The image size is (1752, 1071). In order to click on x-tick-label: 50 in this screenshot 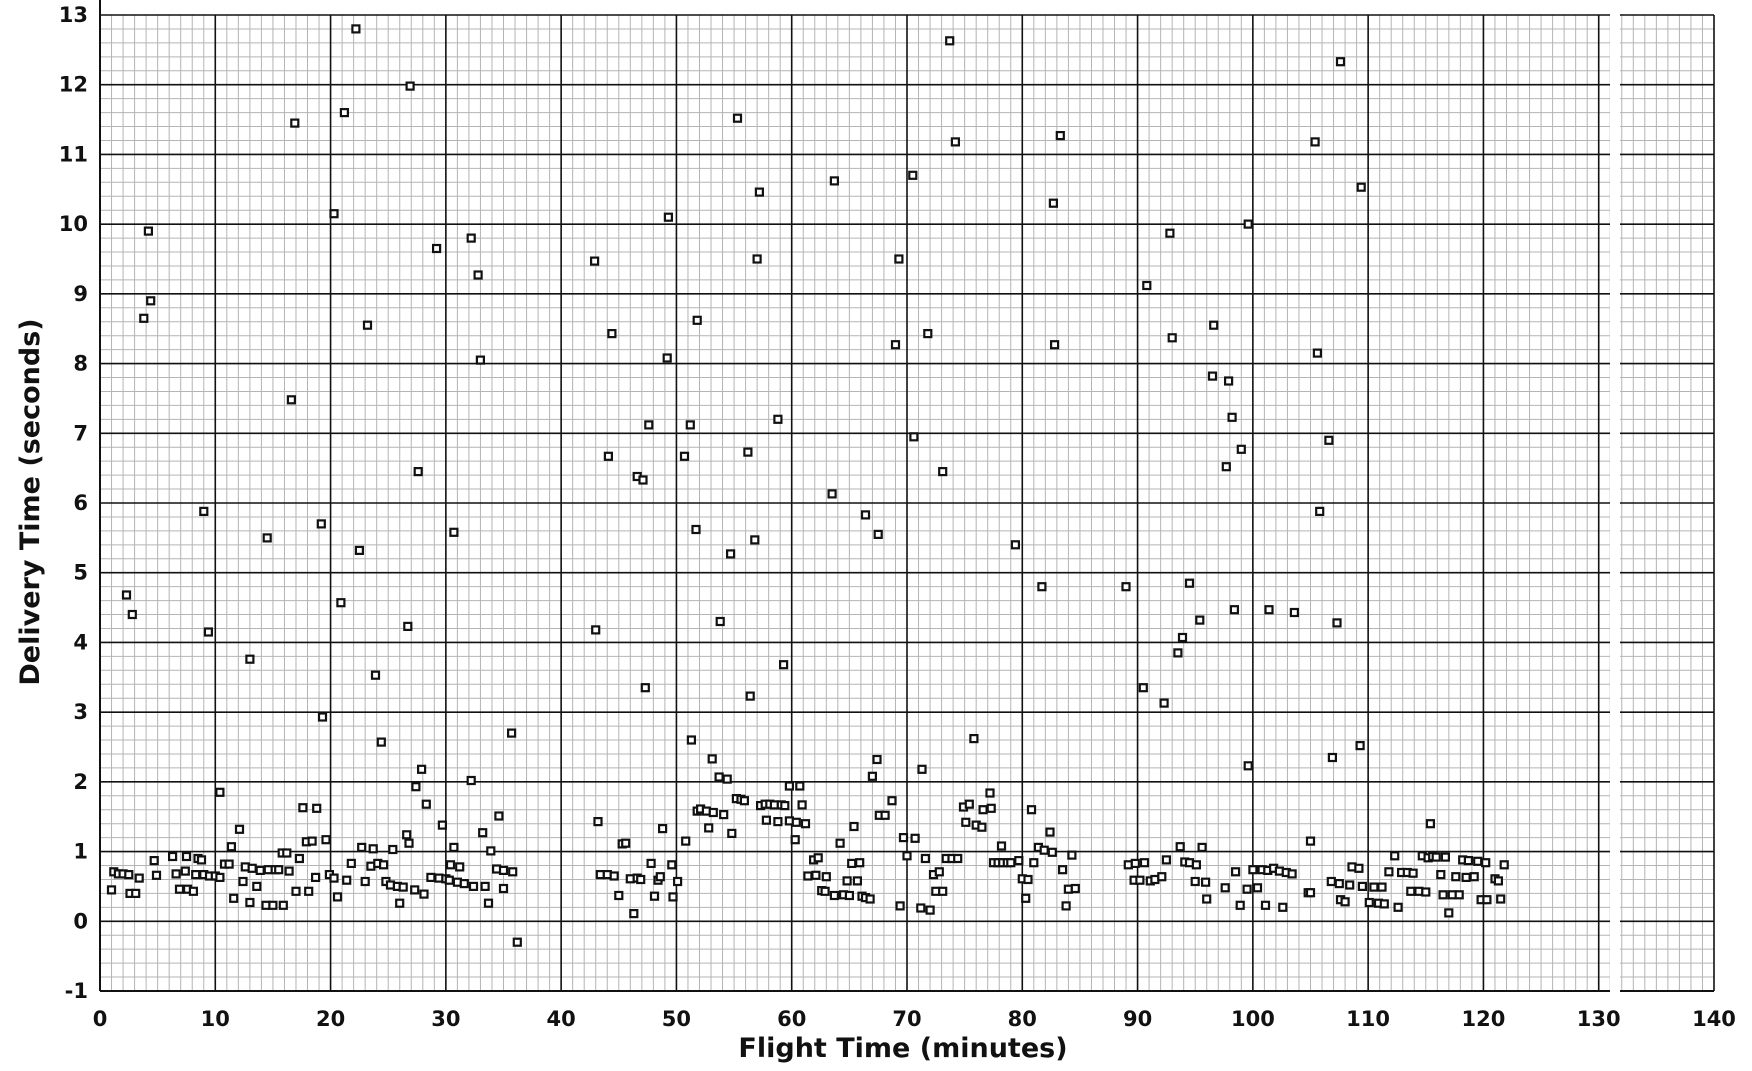, I will do `click(676, 1019)`.